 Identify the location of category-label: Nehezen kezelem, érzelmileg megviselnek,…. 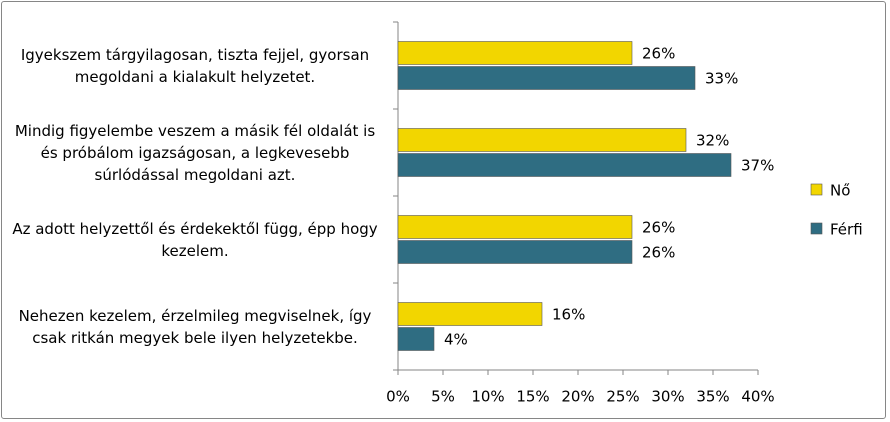
(195, 326).